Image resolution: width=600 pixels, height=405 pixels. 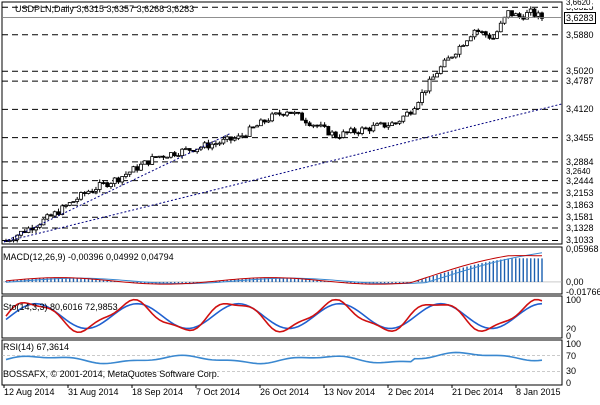 I want to click on price-level-label: 3,1581, so click(x=580, y=217).